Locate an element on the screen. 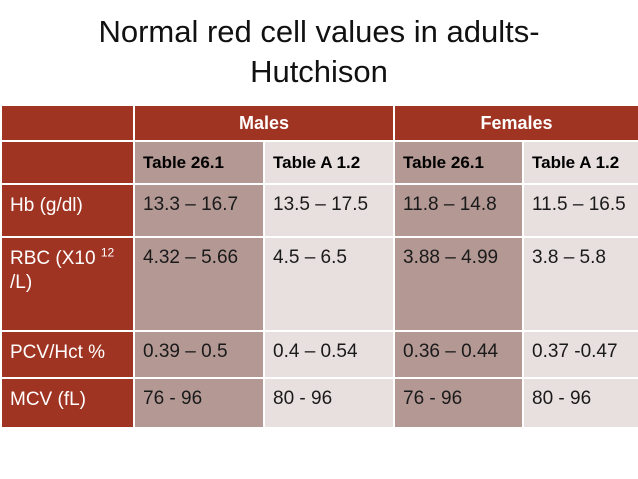 The width and height of the screenshot is (638, 479). table-row-mcv: MCV (fL) 76 - 96 80 - 96 76 - 96 80 - 96 is located at coordinates (319, 403).